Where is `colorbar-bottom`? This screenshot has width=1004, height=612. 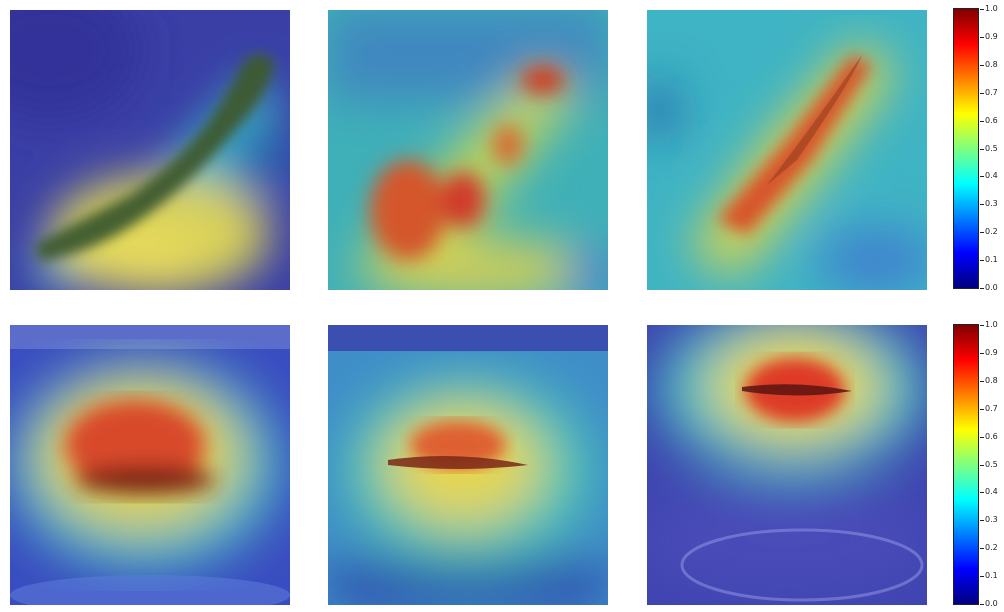 colorbar-bottom is located at coordinates (966, 464).